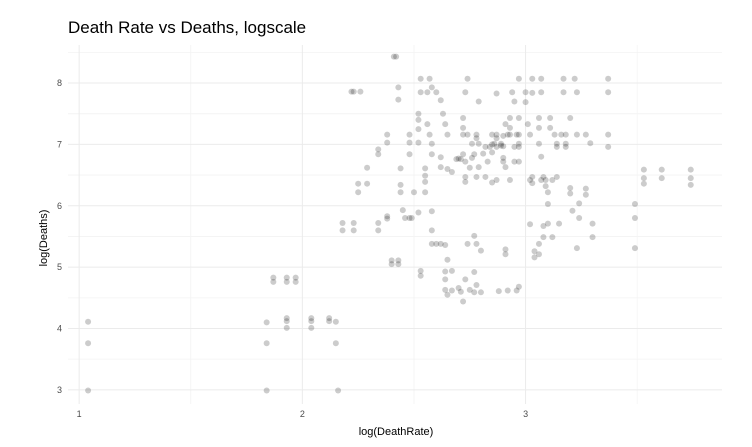 The image size is (752, 447). What do you see at coordinates (59, 329) in the screenshot?
I see `y-tick-label: 4` at bounding box center [59, 329].